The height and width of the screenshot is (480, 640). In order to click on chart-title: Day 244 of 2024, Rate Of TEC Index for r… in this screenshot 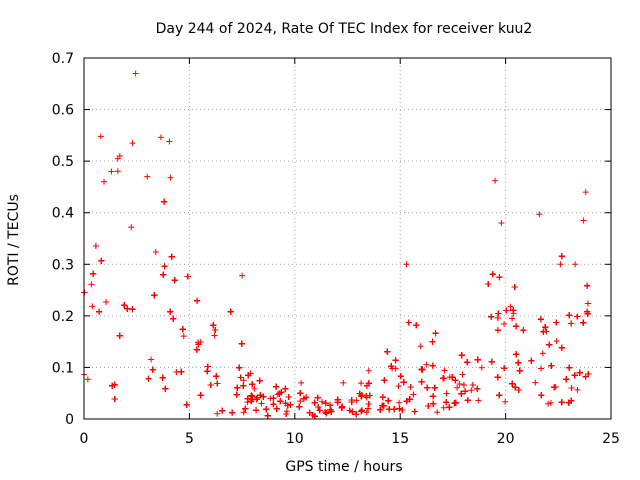, I will do `click(344, 29)`.